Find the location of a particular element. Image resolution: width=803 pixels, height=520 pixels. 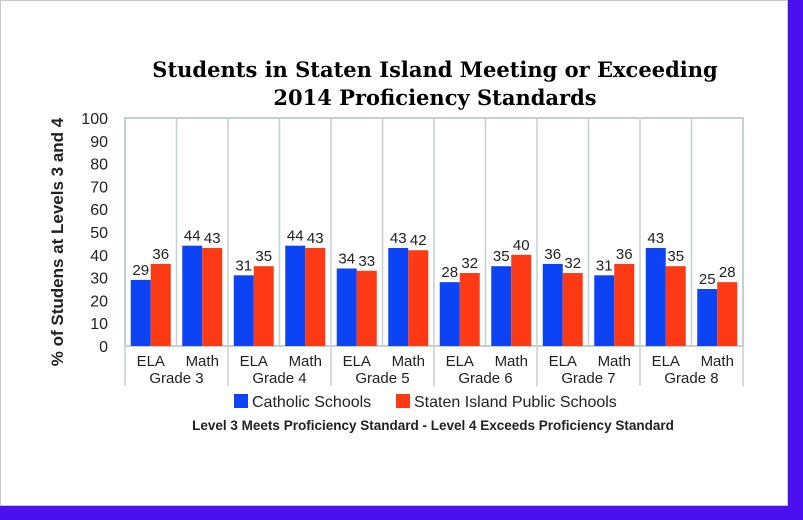

x-group-label: Grade 5 is located at coordinates (382, 378).